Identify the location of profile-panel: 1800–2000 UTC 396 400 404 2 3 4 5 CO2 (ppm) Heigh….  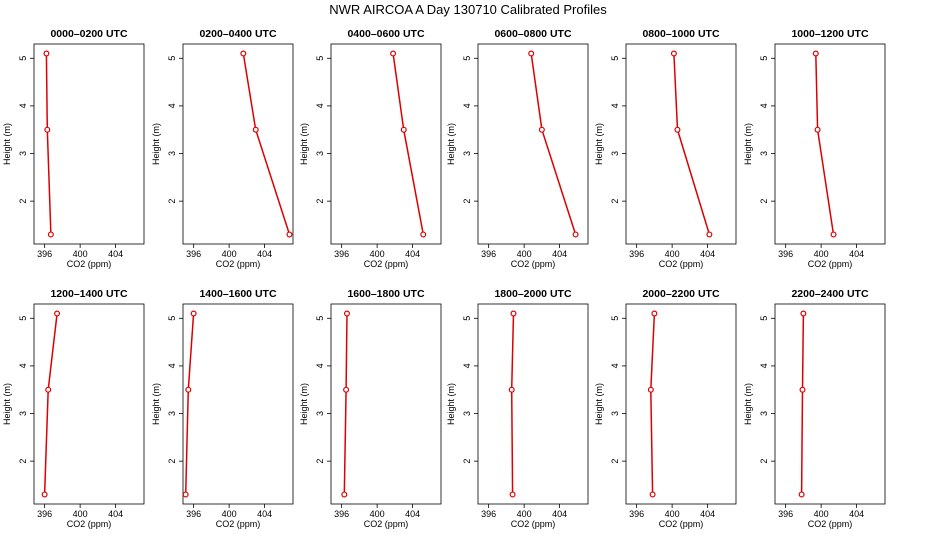
(517, 408).